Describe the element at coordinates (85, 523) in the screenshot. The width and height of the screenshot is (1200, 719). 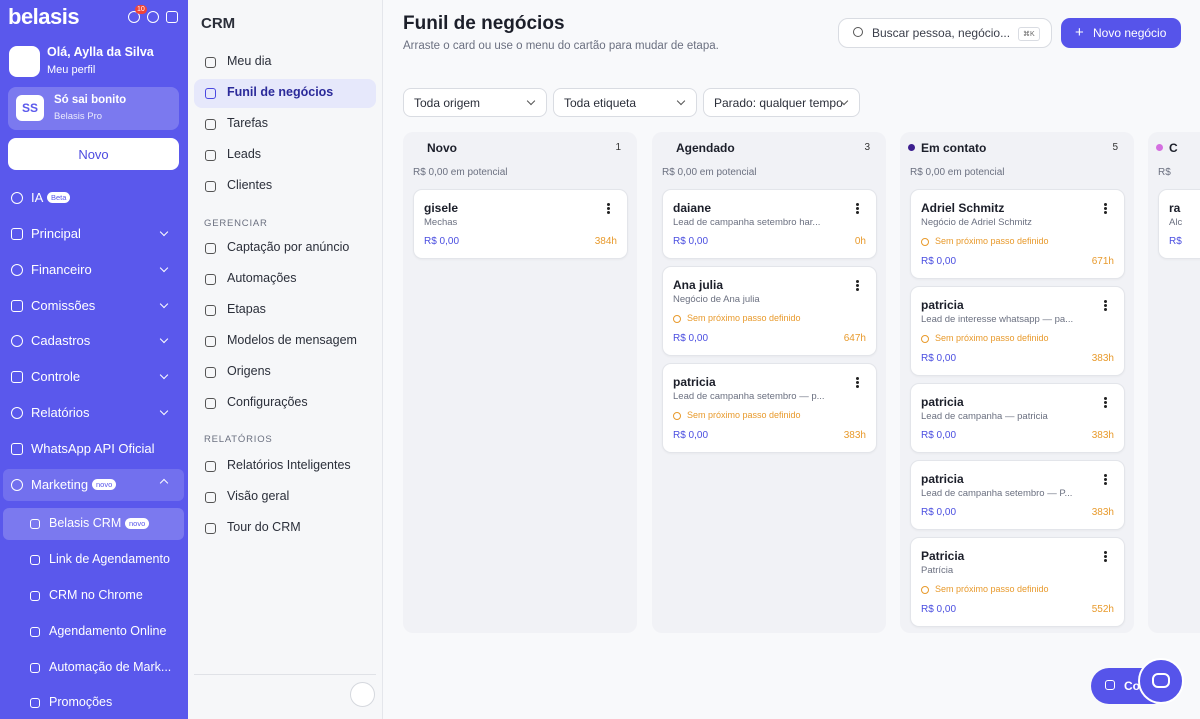
I see `nav-subitem: Belasis CRM` at that location.